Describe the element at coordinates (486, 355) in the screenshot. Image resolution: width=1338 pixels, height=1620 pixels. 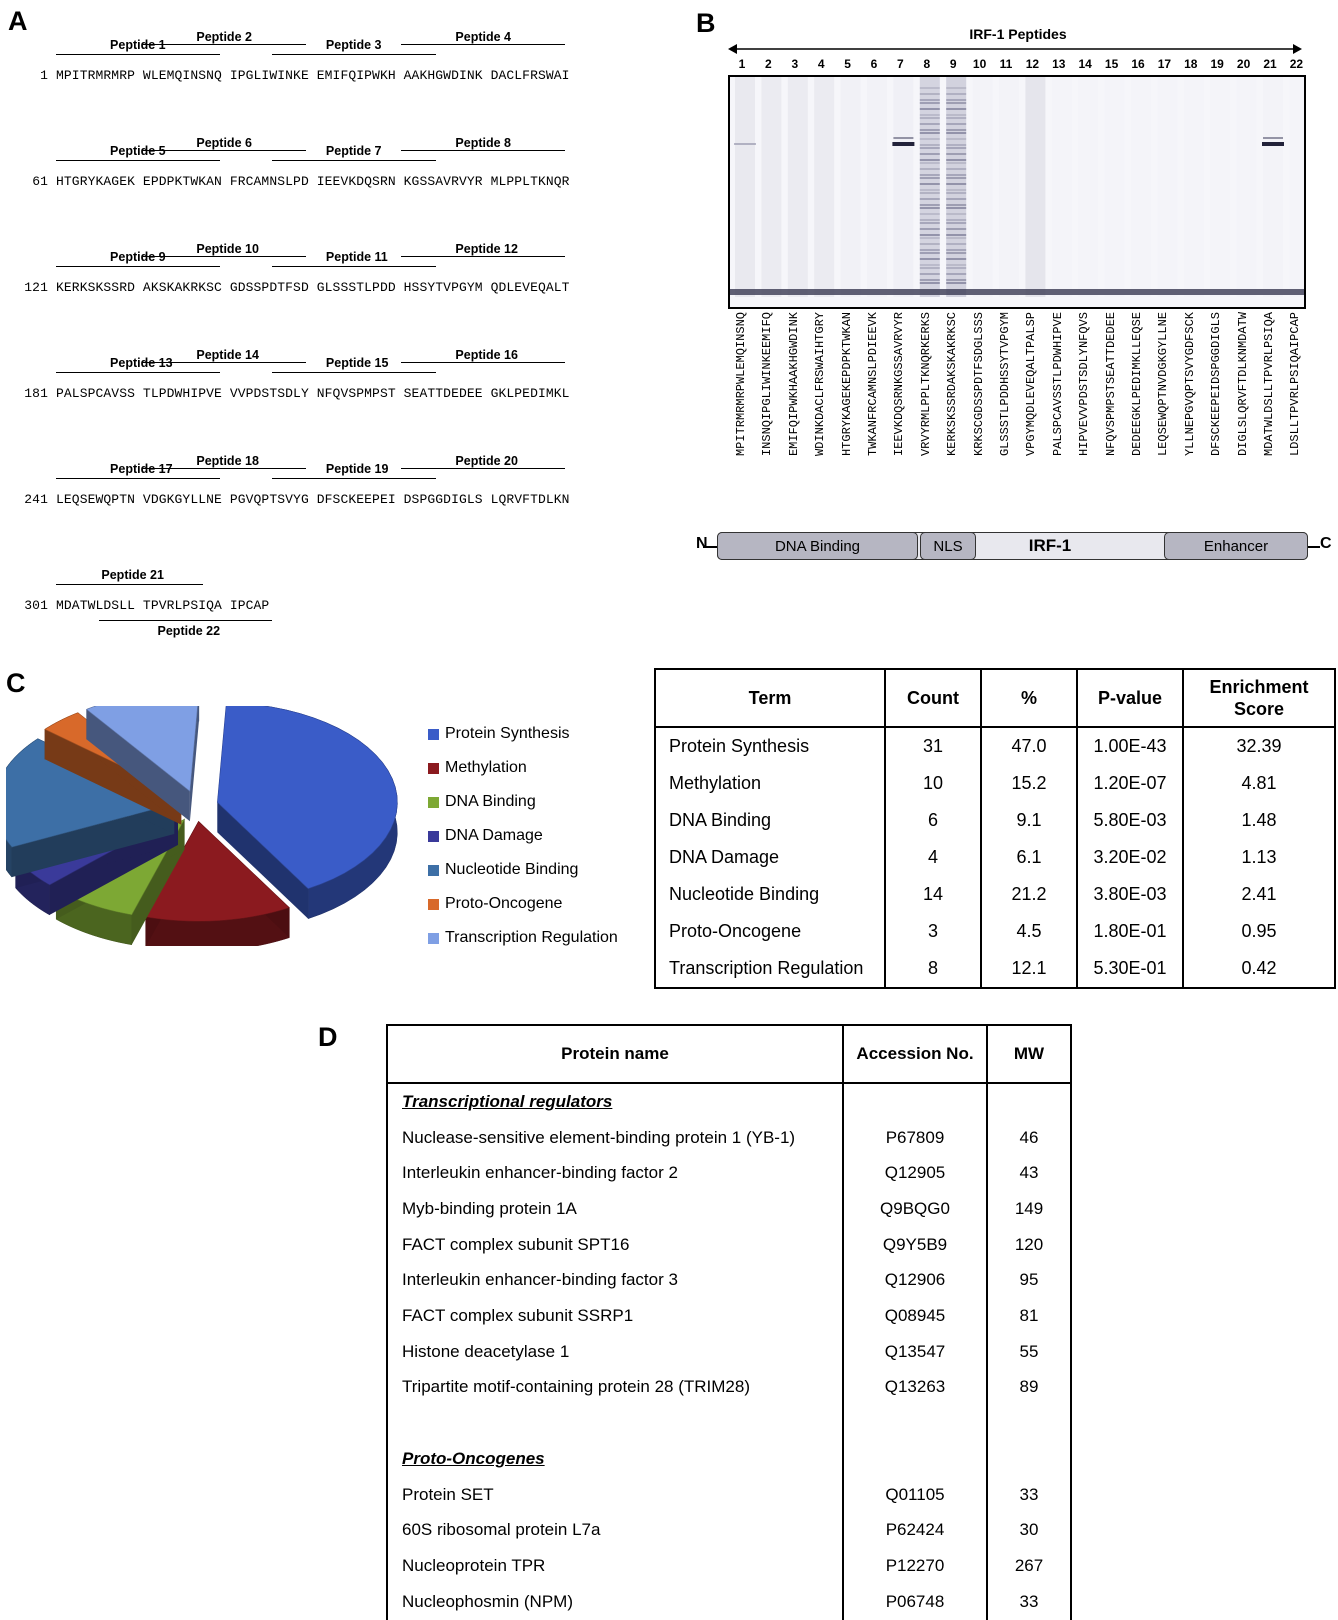
I see `peptide-label: Peptide 16` at that location.